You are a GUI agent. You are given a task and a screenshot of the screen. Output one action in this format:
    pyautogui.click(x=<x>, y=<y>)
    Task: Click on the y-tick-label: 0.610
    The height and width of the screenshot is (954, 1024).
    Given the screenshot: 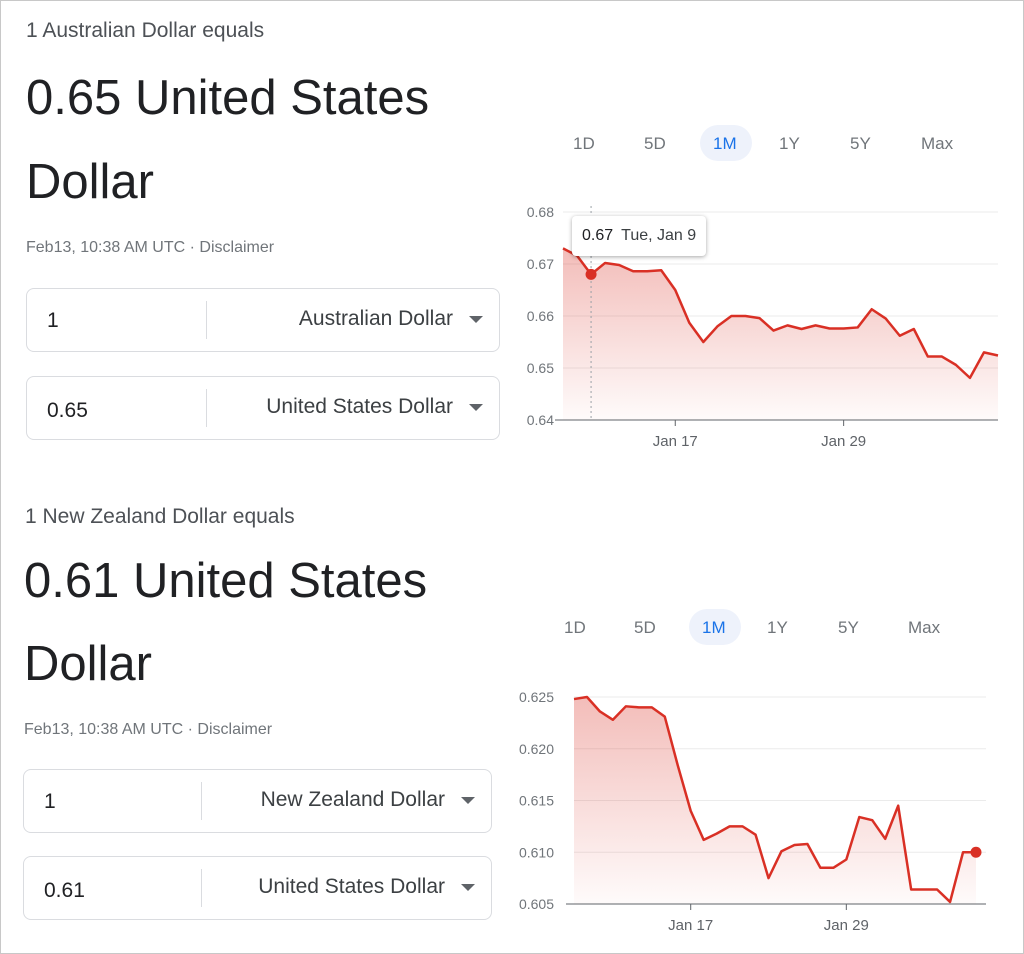 What is the action you would take?
    pyautogui.click(x=536, y=852)
    